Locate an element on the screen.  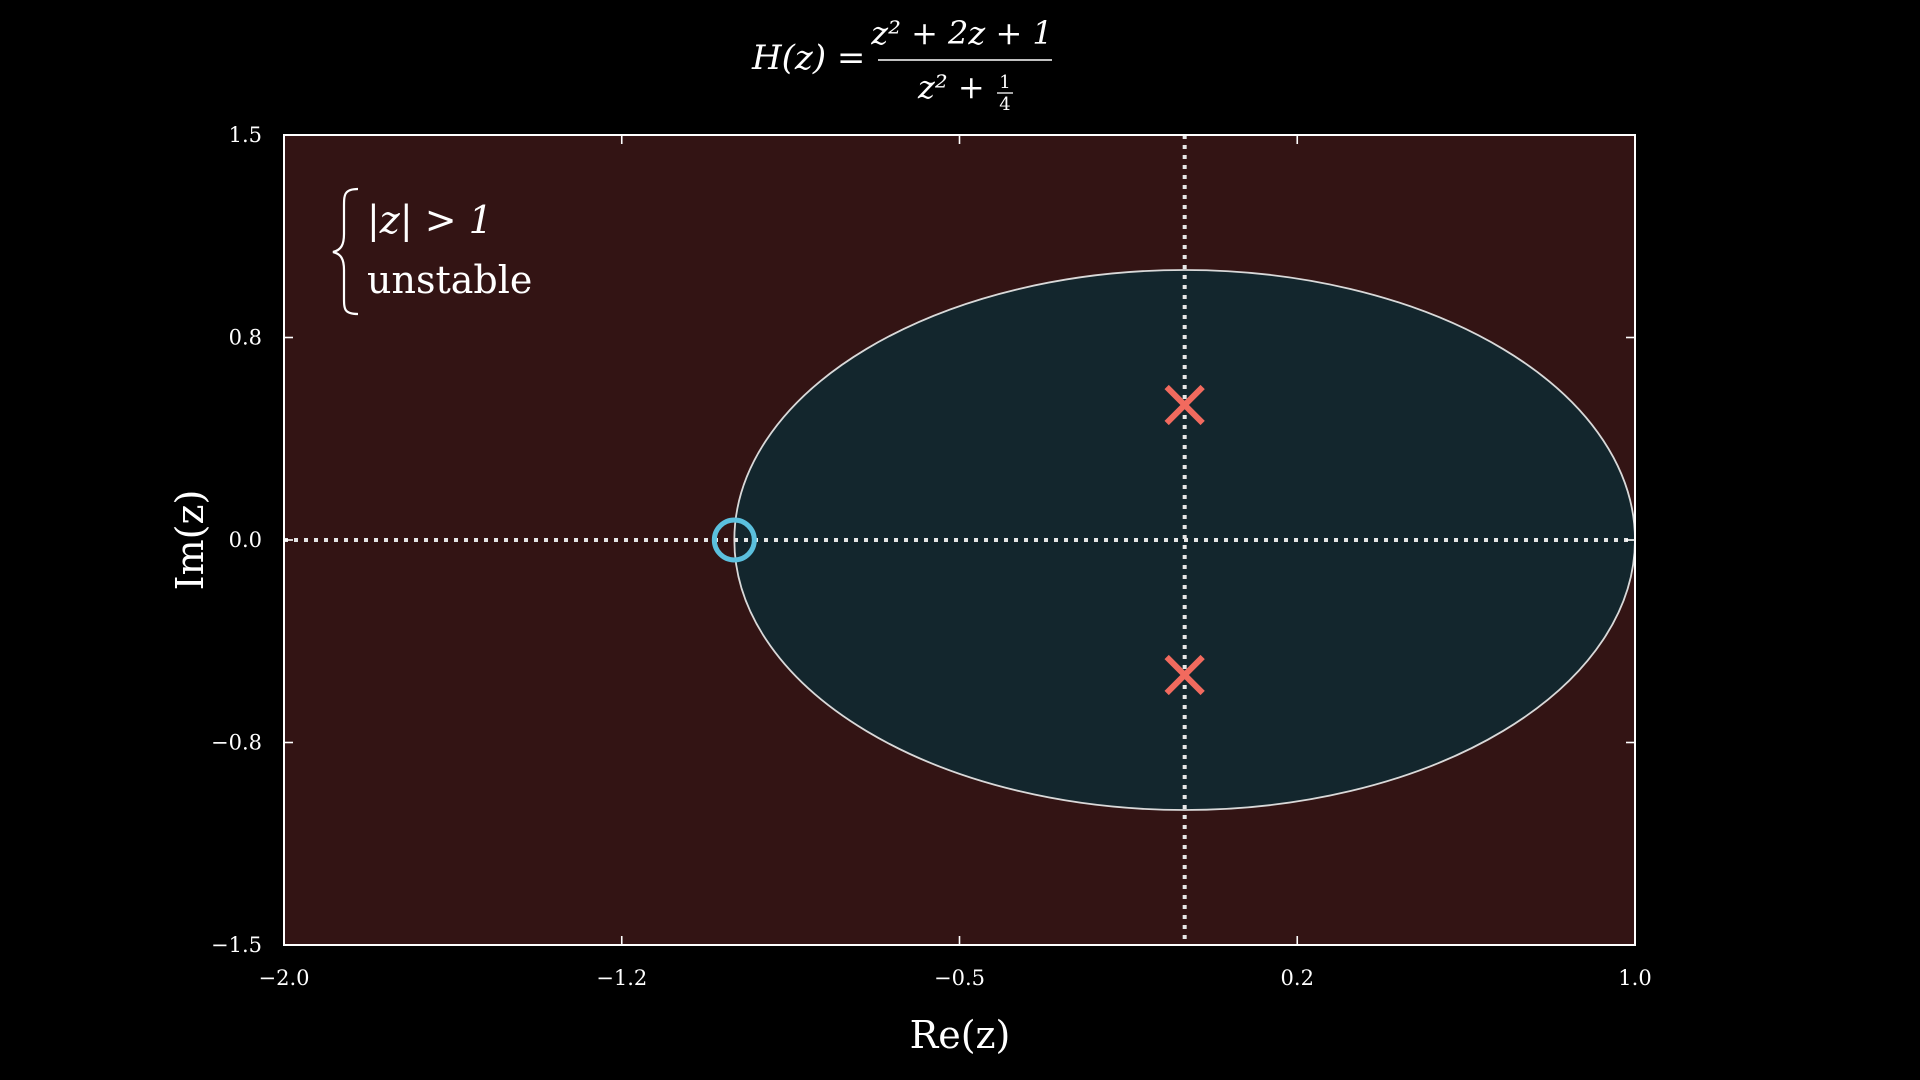
zero-marker is located at coordinates (734, 540).